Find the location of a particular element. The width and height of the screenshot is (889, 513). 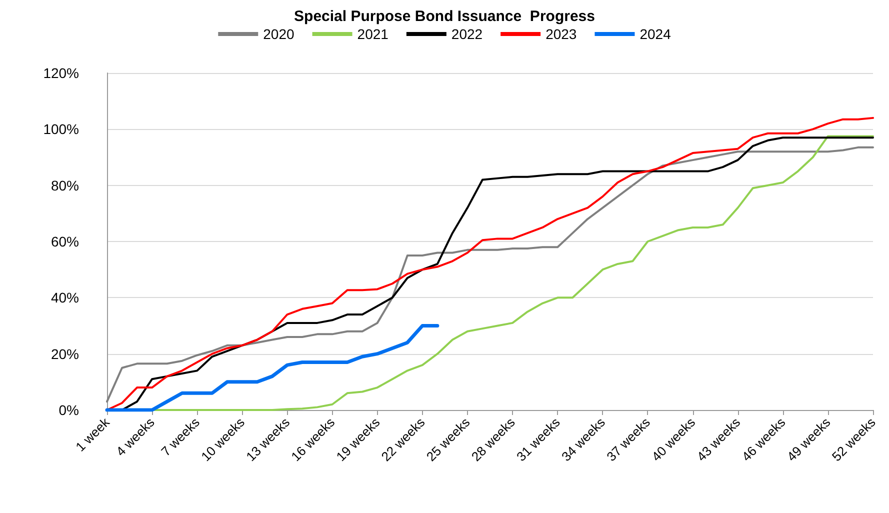

y-tick-label: 40% is located at coordinates (64, 298).